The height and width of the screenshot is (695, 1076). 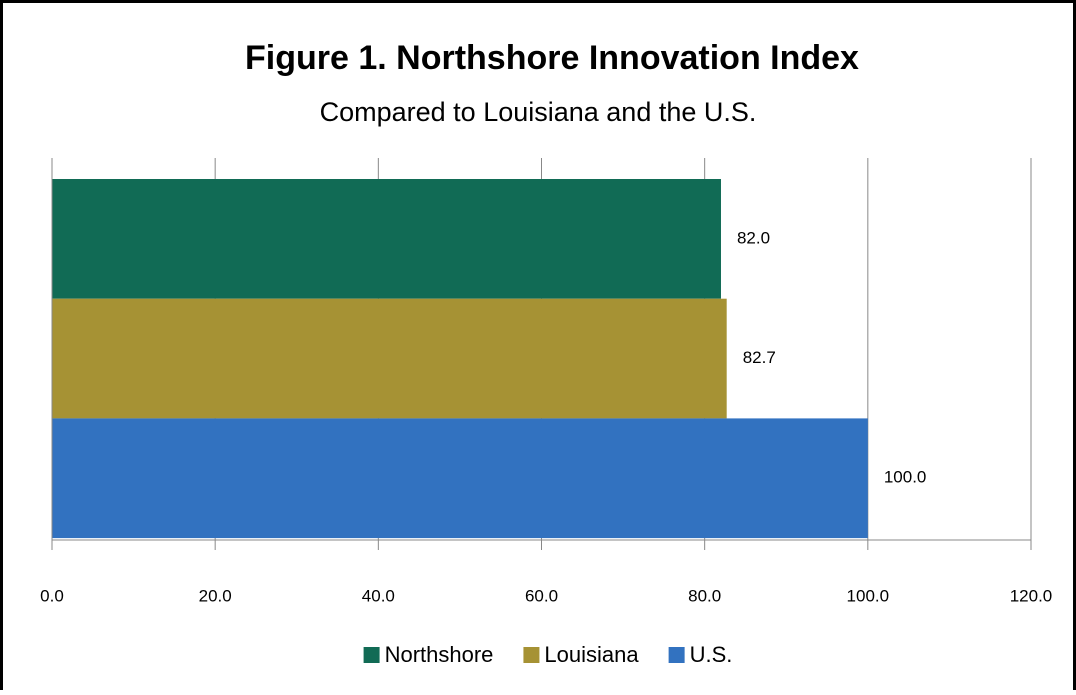 What do you see at coordinates (52, 595) in the screenshot?
I see `x-tick-label: 0.0` at bounding box center [52, 595].